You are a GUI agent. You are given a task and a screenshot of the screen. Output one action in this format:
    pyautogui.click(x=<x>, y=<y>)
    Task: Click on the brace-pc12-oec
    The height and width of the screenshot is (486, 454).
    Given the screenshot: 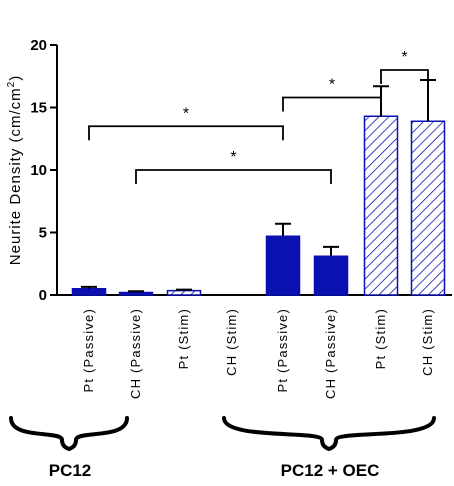 What is the action you would take?
    pyautogui.click(x=329, y=434)
    